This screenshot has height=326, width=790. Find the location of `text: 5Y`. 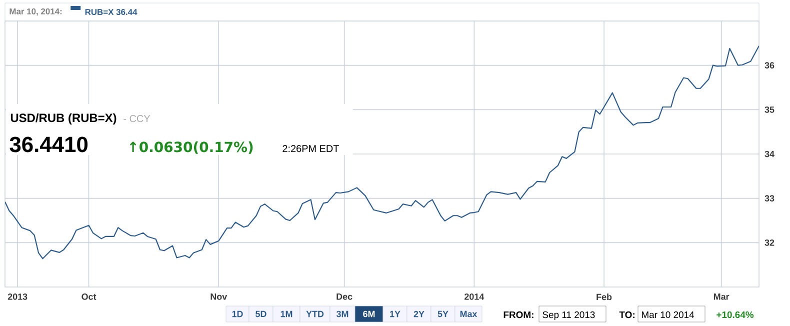

text: 5Y is located at coordinates (443, 314).